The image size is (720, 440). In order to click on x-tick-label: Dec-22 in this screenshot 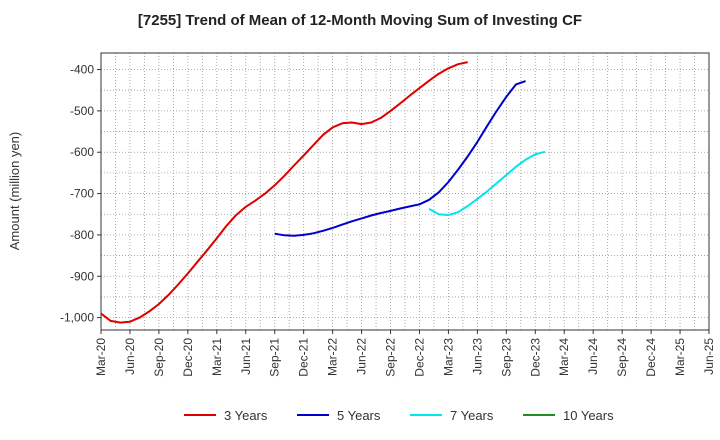, I will do `click(419, 357)`.